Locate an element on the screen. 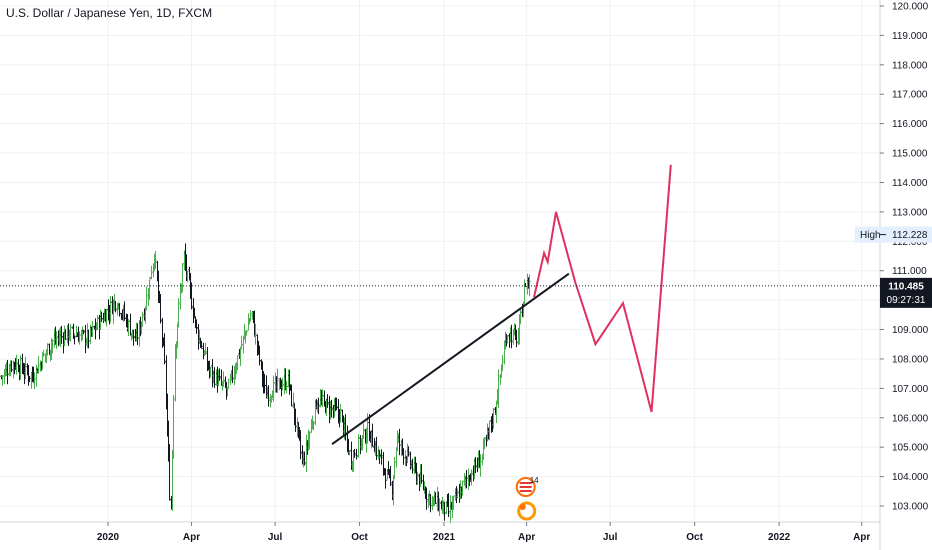 The image size is (932, 550). time-axis: 2020 Apr Jul Oct 2021 Apr Jul Oct 2022 Apr is located at coordinates (440, 532).